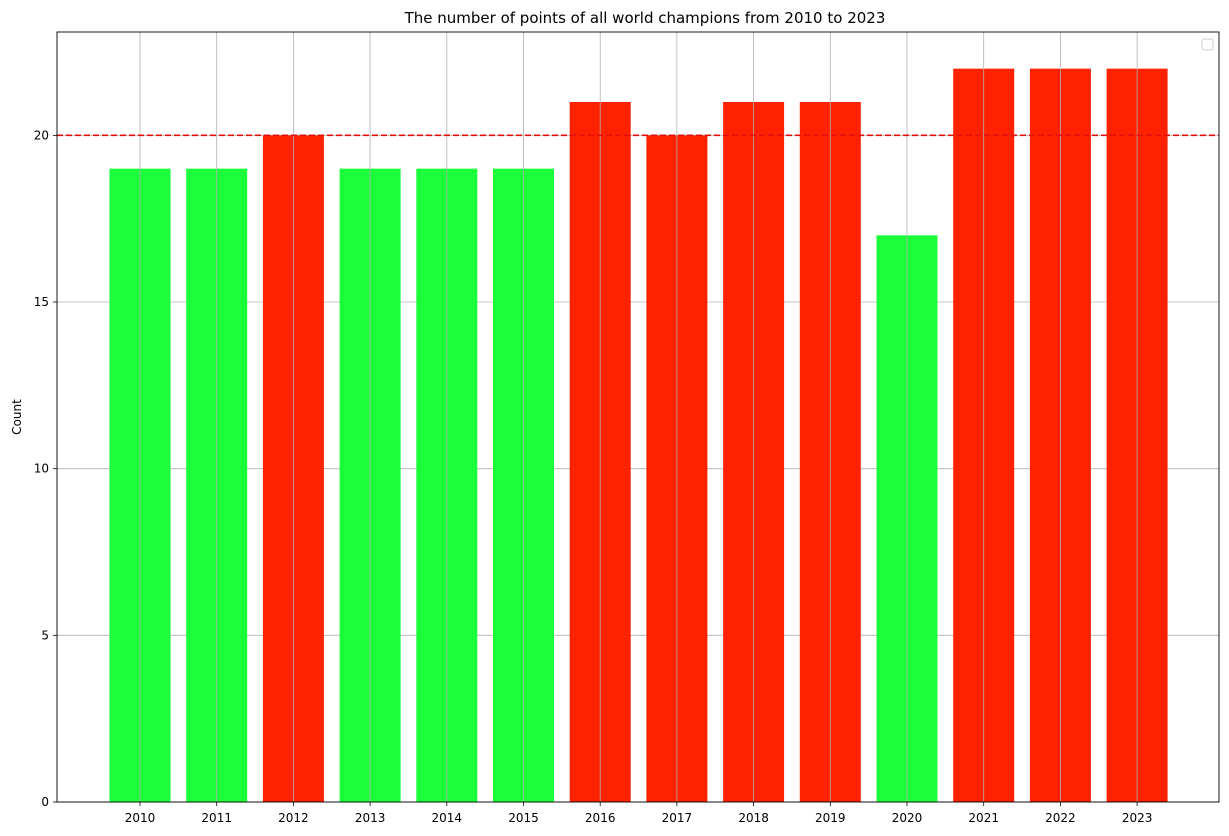 Image resolution: width=1229 pixels, height=836 pixels. What do you see at coordinates (216, 818) in the screenshot?
I see `x-tick-label: 2011` at bounding box center [216, 818].